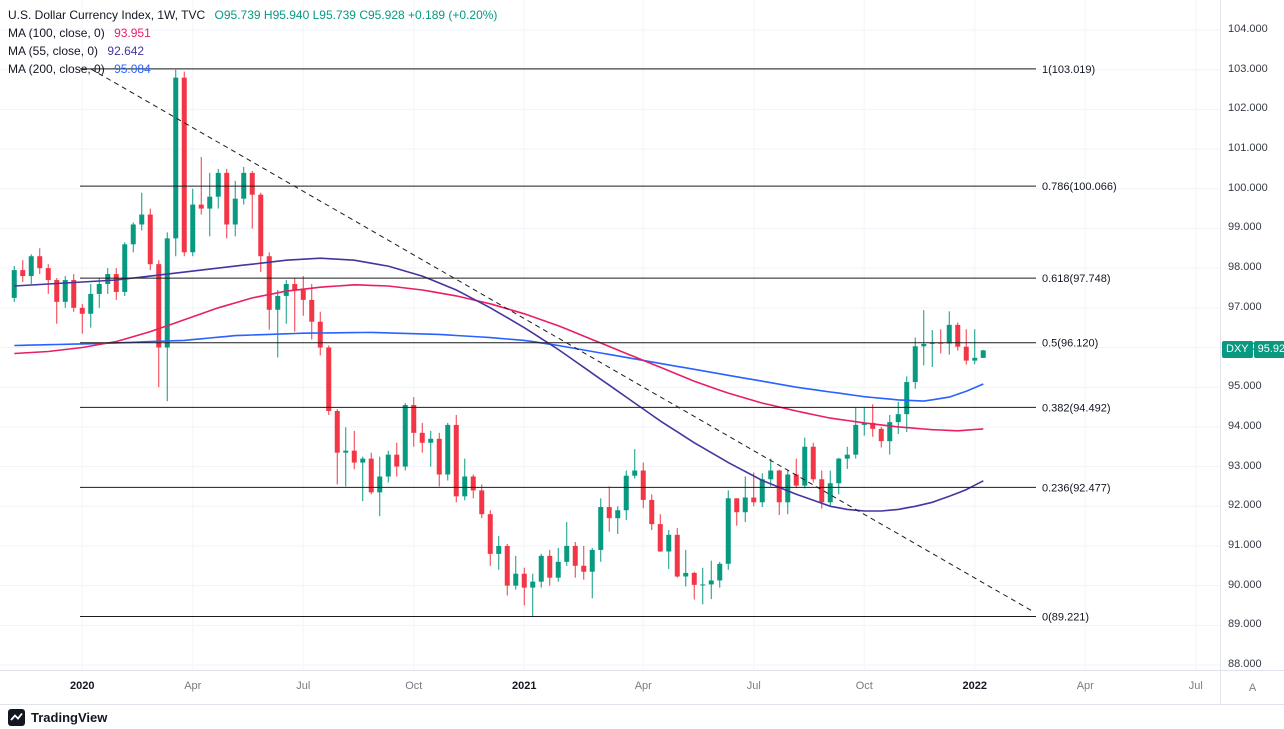  I want to click on ma-line-MA200, so click(499, 366).